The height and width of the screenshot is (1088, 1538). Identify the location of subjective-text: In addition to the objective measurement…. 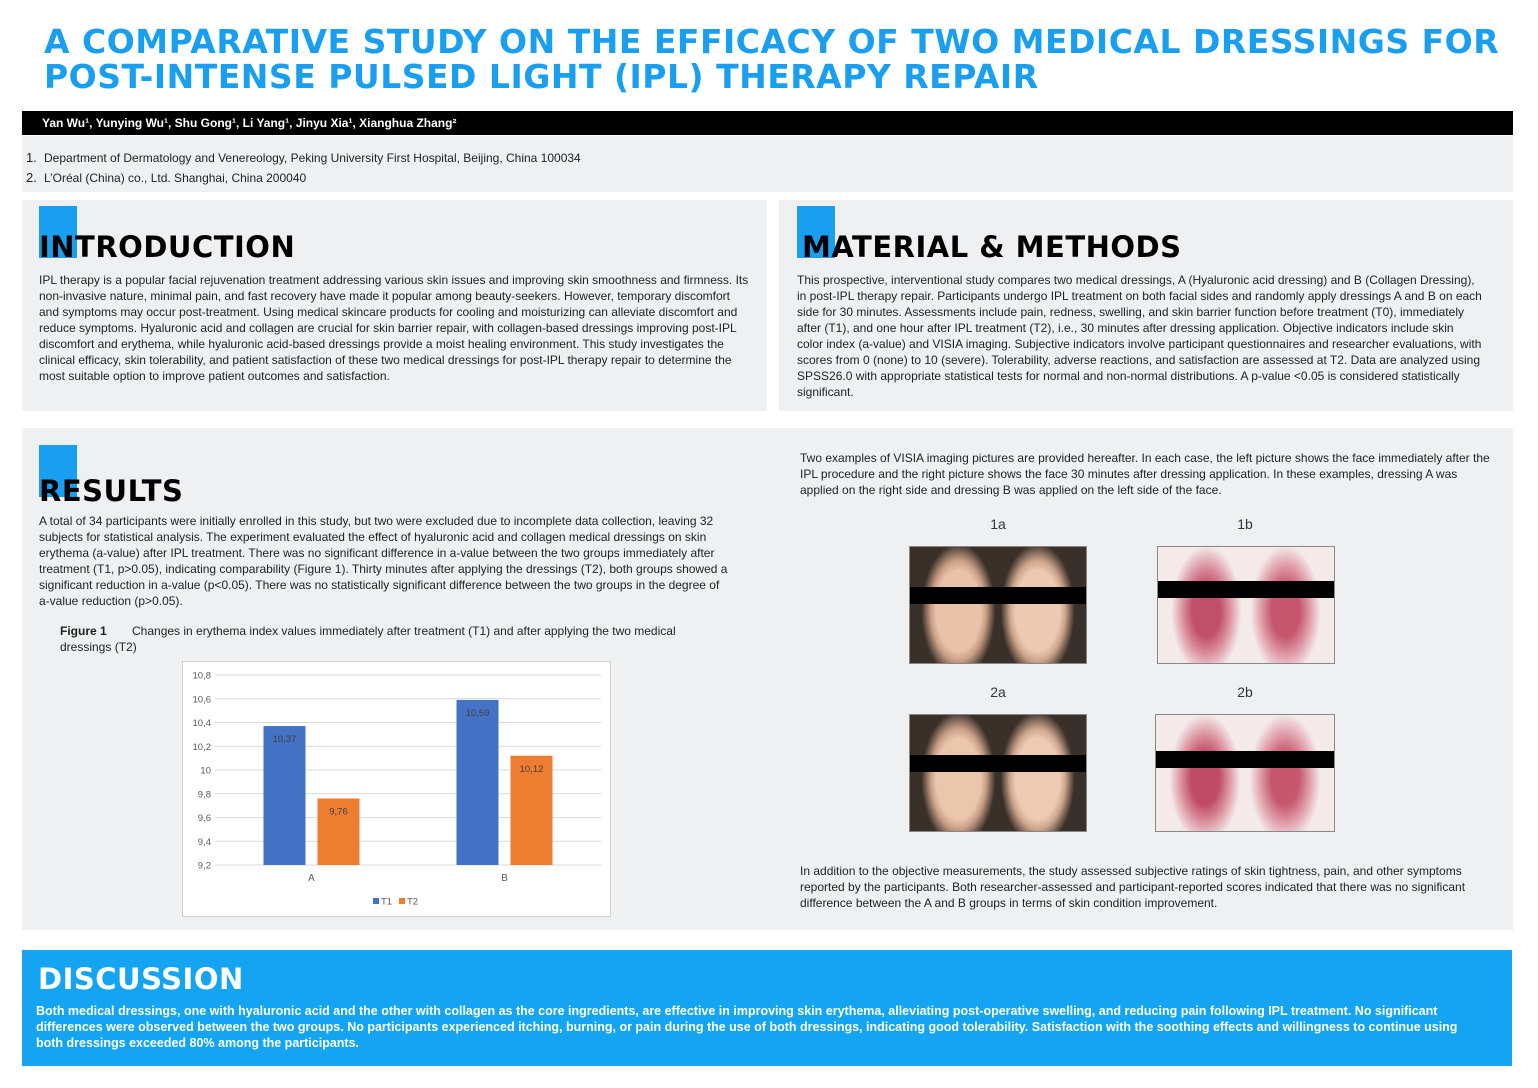
(1133, 887).